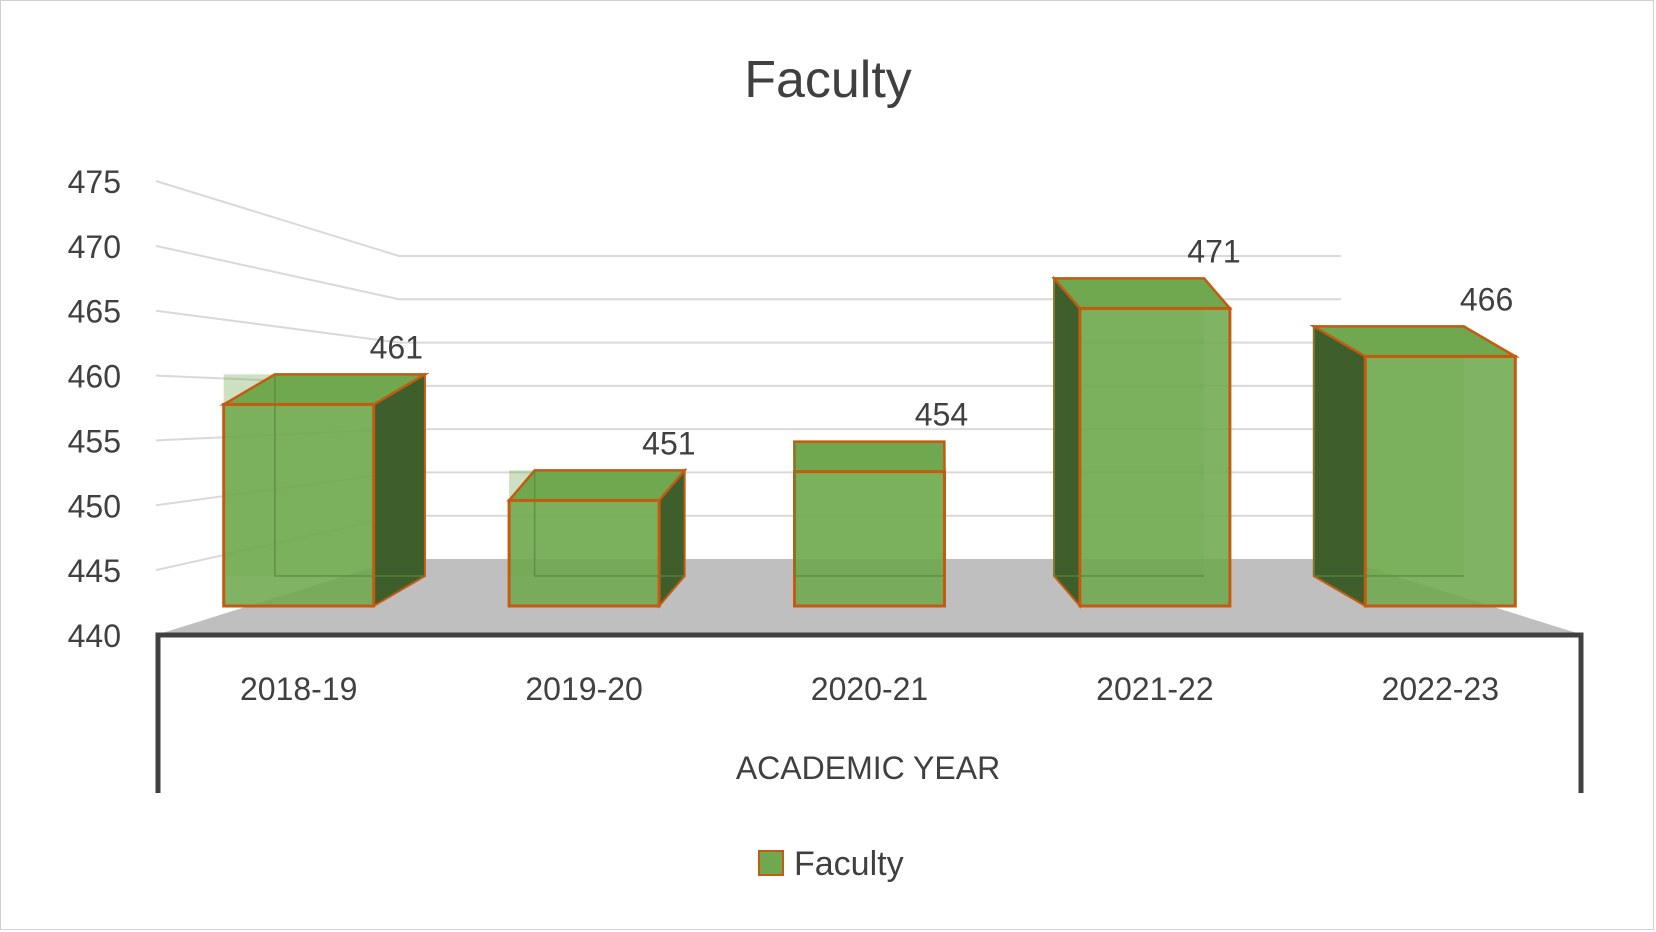 The height and width of the screenshot is (932, 1656). Describe the element at coordinates (1440, 689) in the screenshot. I see `x-tick-label: 2022-23` at that location.